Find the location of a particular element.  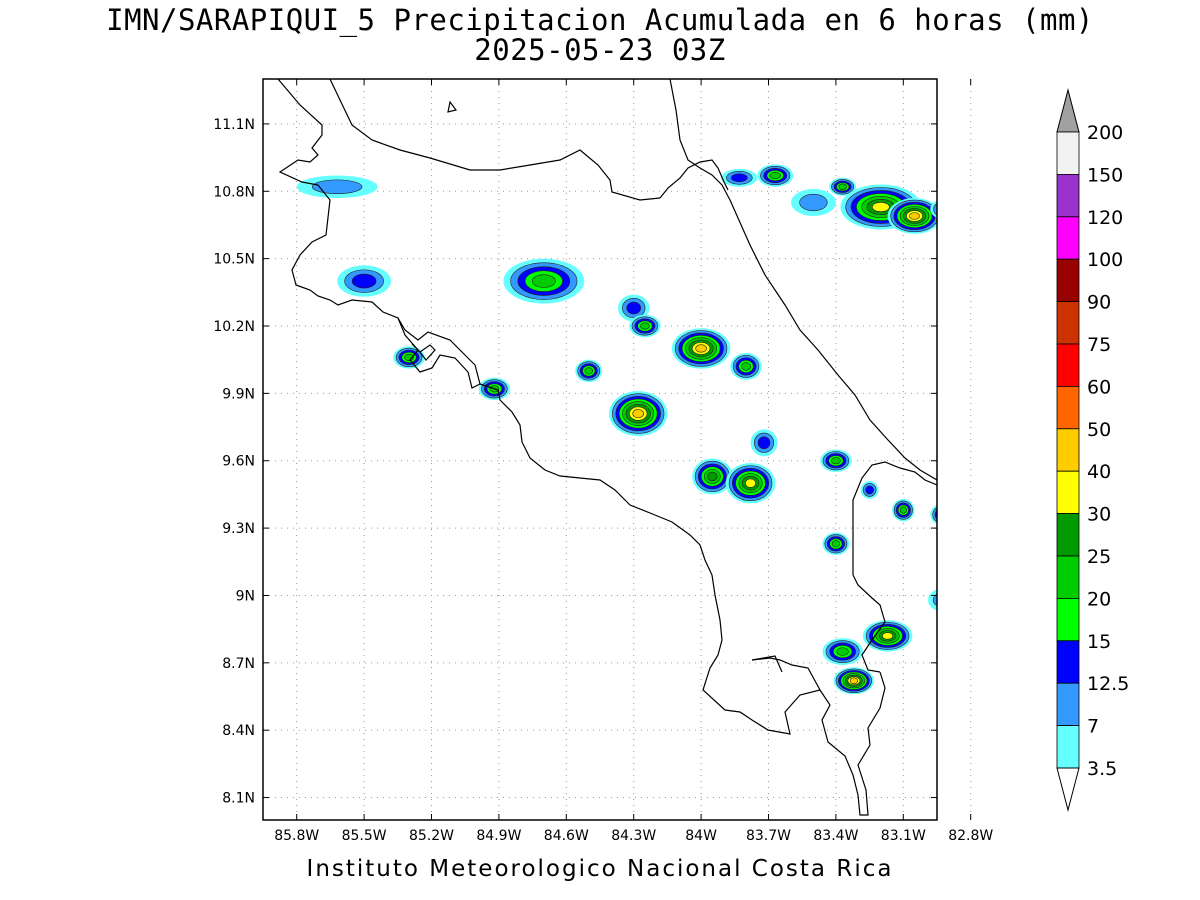

colorbar-label: 150 is located at coordinates (1105, 175).